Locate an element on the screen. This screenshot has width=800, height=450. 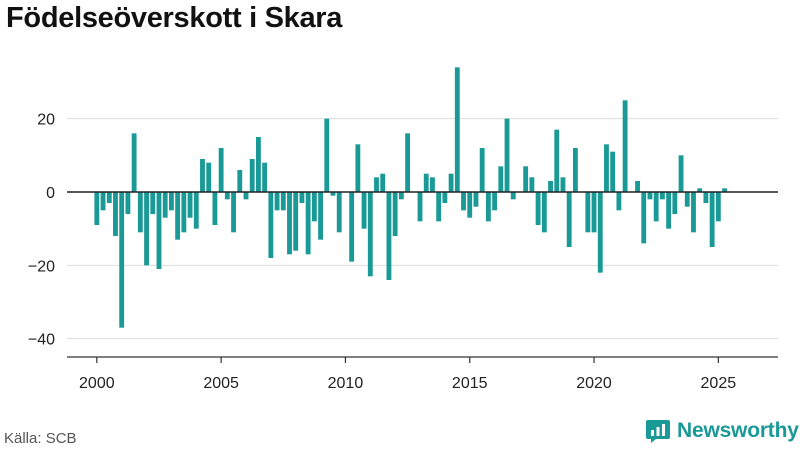
chart-title: Födelseöverskott i Skara is located at coordinates (174, 18).